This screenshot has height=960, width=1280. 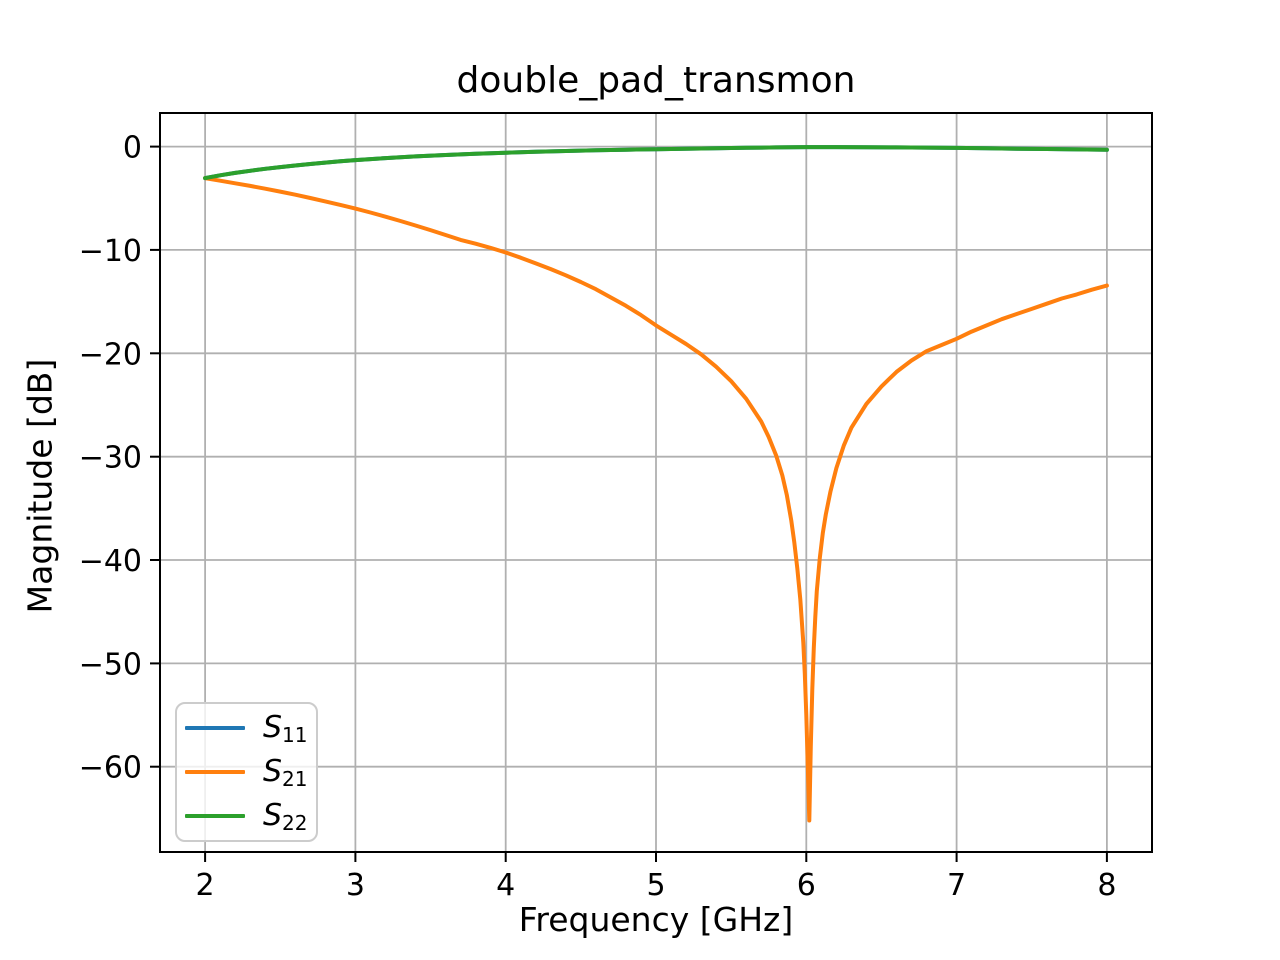 I want to click on x-axis-label: Frequency [GHz], so click(x=656, y=919).